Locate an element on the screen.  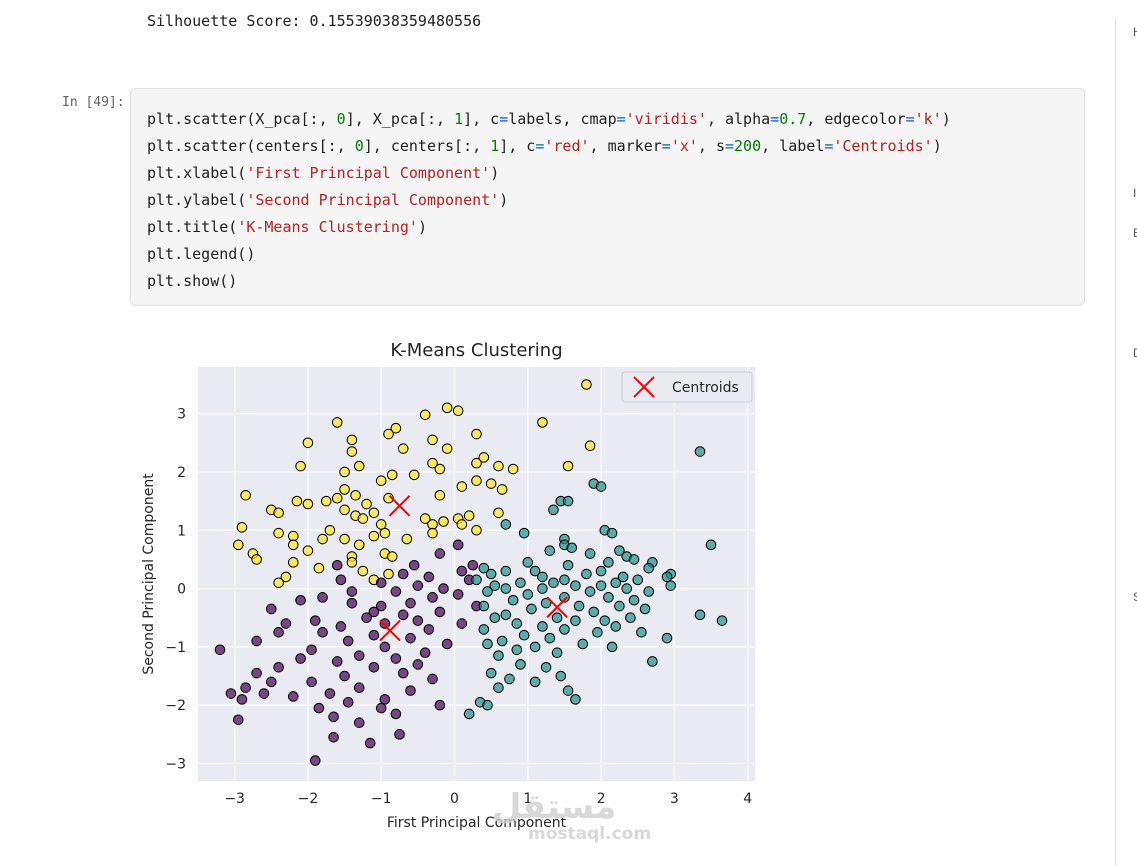
code-token: = is located at coordinates (730, 146).